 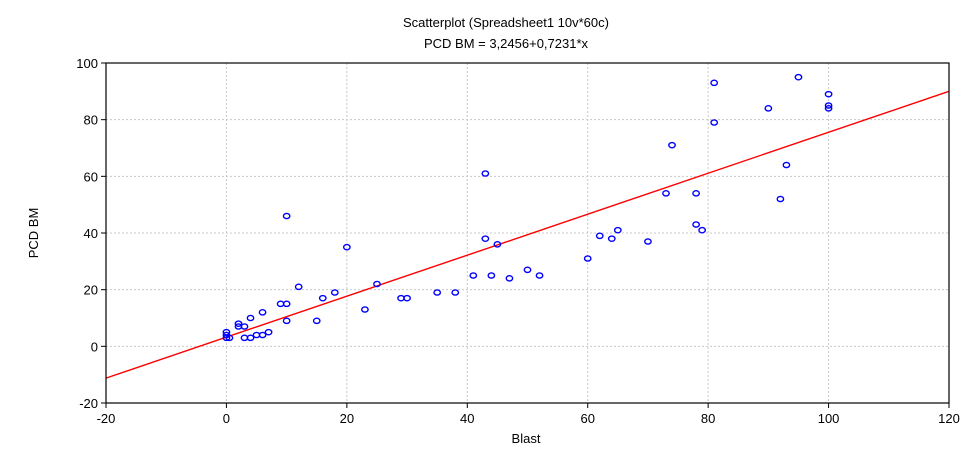 I want to click on x-tick-label: 0, so click(x=226, y=418).